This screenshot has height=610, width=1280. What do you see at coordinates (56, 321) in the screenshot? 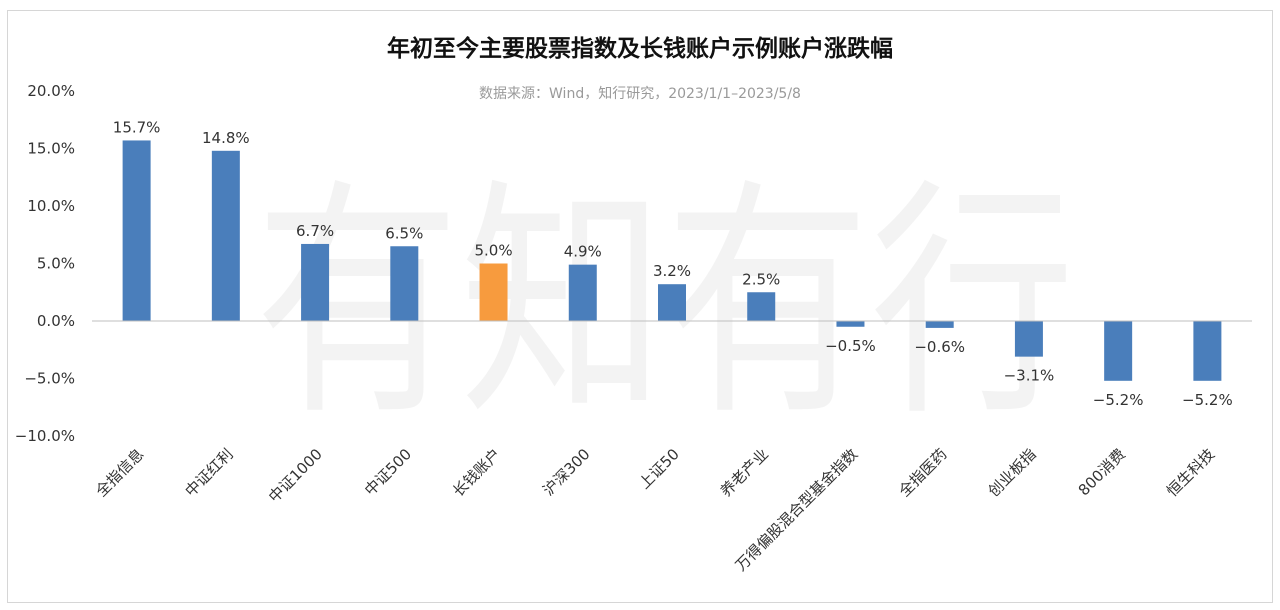
I see `y-tick-label: 0.0%` at bounding box center [56, 321].